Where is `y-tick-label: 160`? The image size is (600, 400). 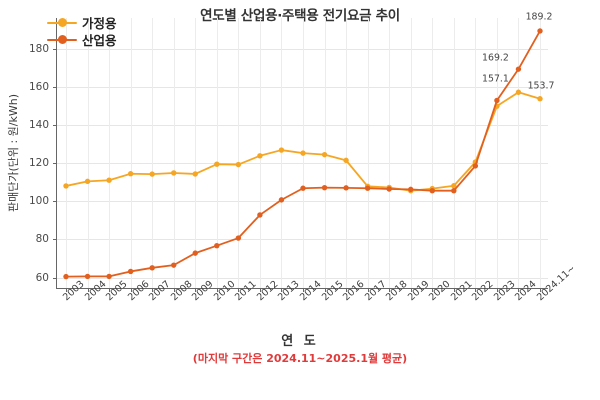 y-tick-label: 160 is located at coordinates (38, 86).